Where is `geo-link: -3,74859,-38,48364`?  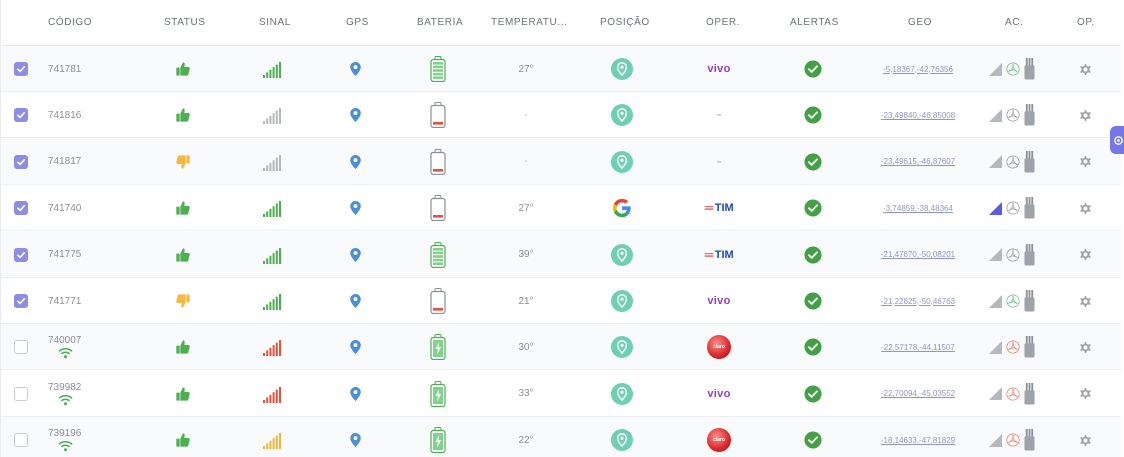
geo-link: -3,74859,-38,48364 is located at coordinates (918, 208).